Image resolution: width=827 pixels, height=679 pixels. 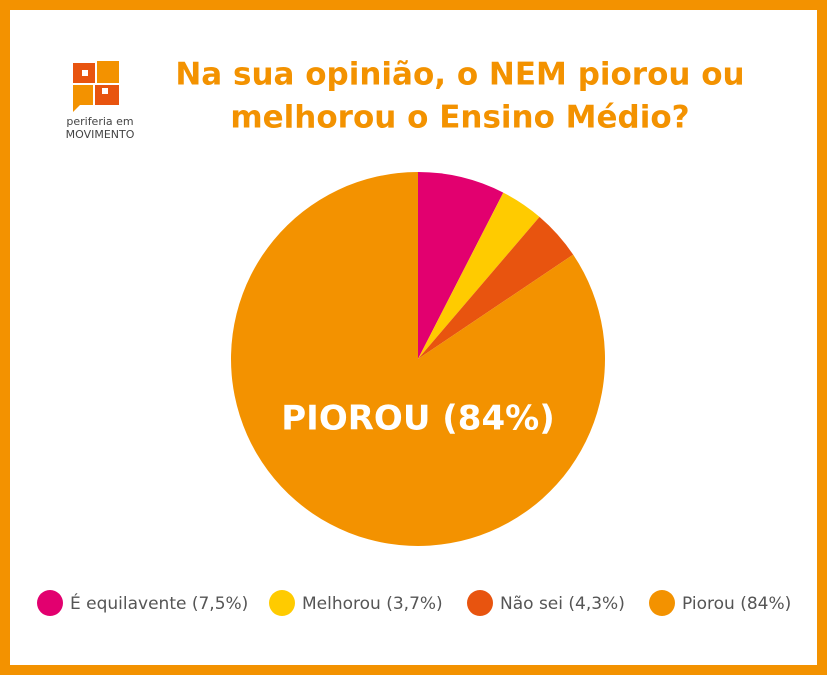 I want to click on chart-title: Na sua opinião, o NEM piorou ou, so click(x=459, y=75).